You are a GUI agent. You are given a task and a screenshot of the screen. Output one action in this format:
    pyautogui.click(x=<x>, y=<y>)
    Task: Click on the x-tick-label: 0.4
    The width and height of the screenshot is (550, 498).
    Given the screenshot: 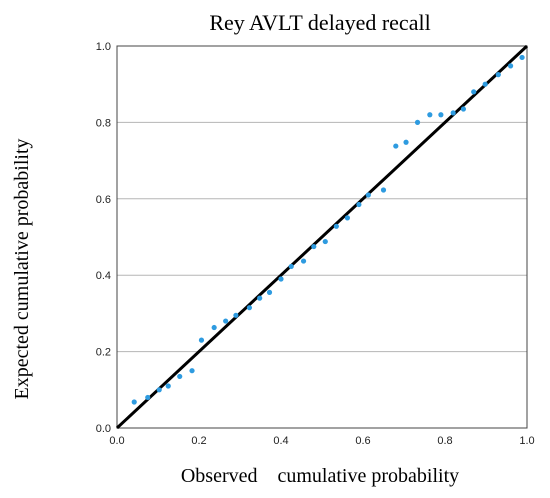 What is the action you would take?
    pyautogui.click(x=280, y=441)
    